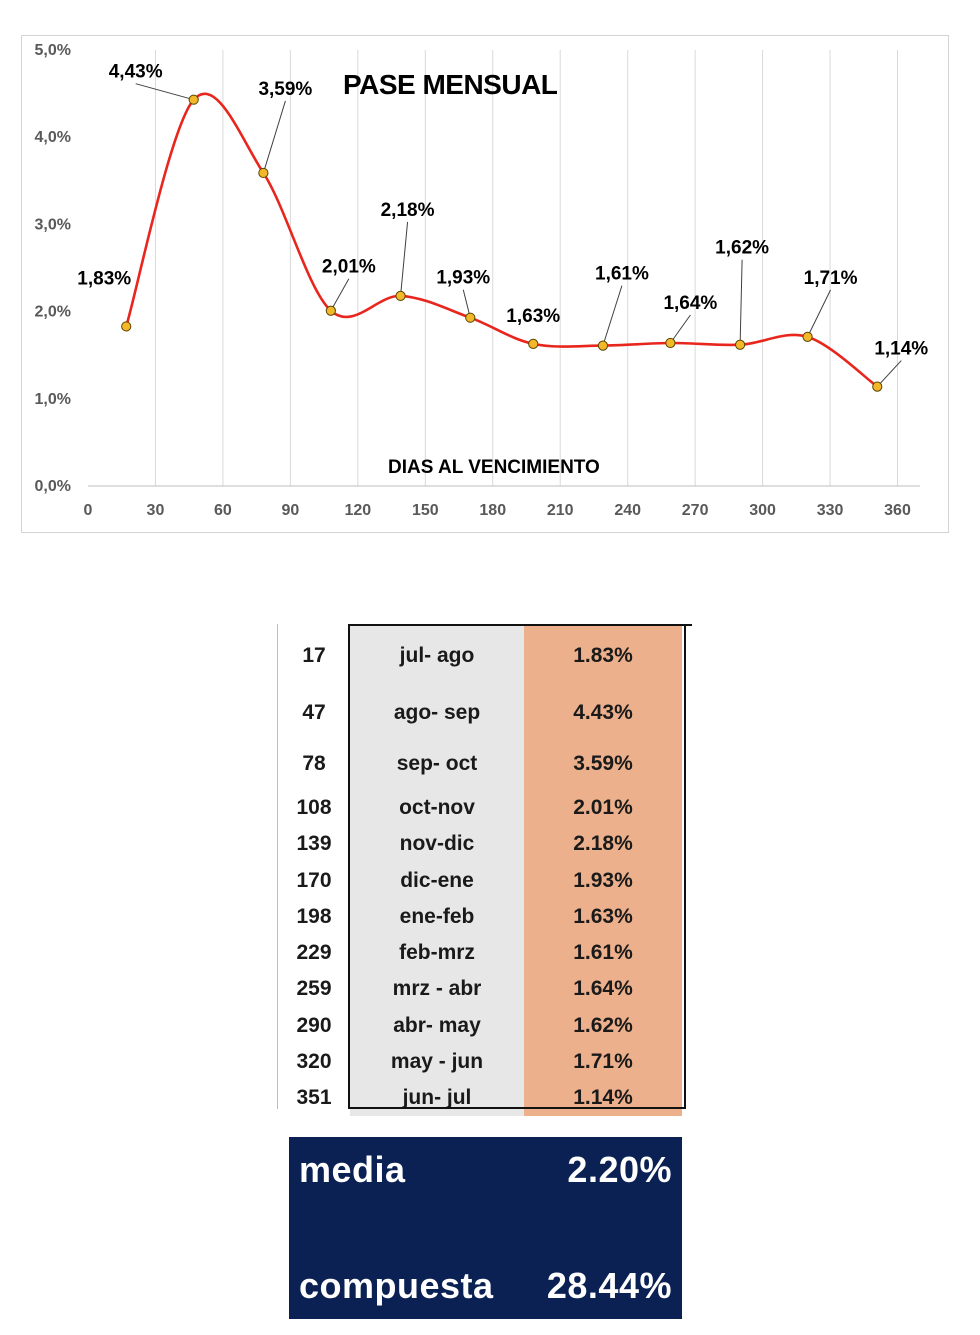 Image resolution: width=980 pixels, height=1335 pixels. What do you see at coordinates (104, 278) in the screenshot?
I see `data-label: 1,83%` at bounding box center [104, 278].